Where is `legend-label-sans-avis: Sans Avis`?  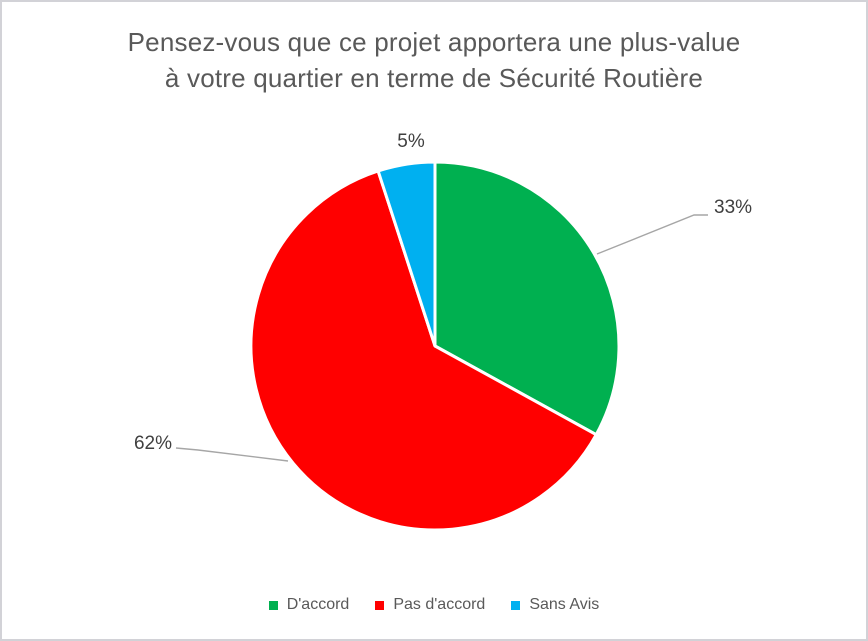 legend-label-sans-avis: Sans Avis is located at coordinates (564, 604).